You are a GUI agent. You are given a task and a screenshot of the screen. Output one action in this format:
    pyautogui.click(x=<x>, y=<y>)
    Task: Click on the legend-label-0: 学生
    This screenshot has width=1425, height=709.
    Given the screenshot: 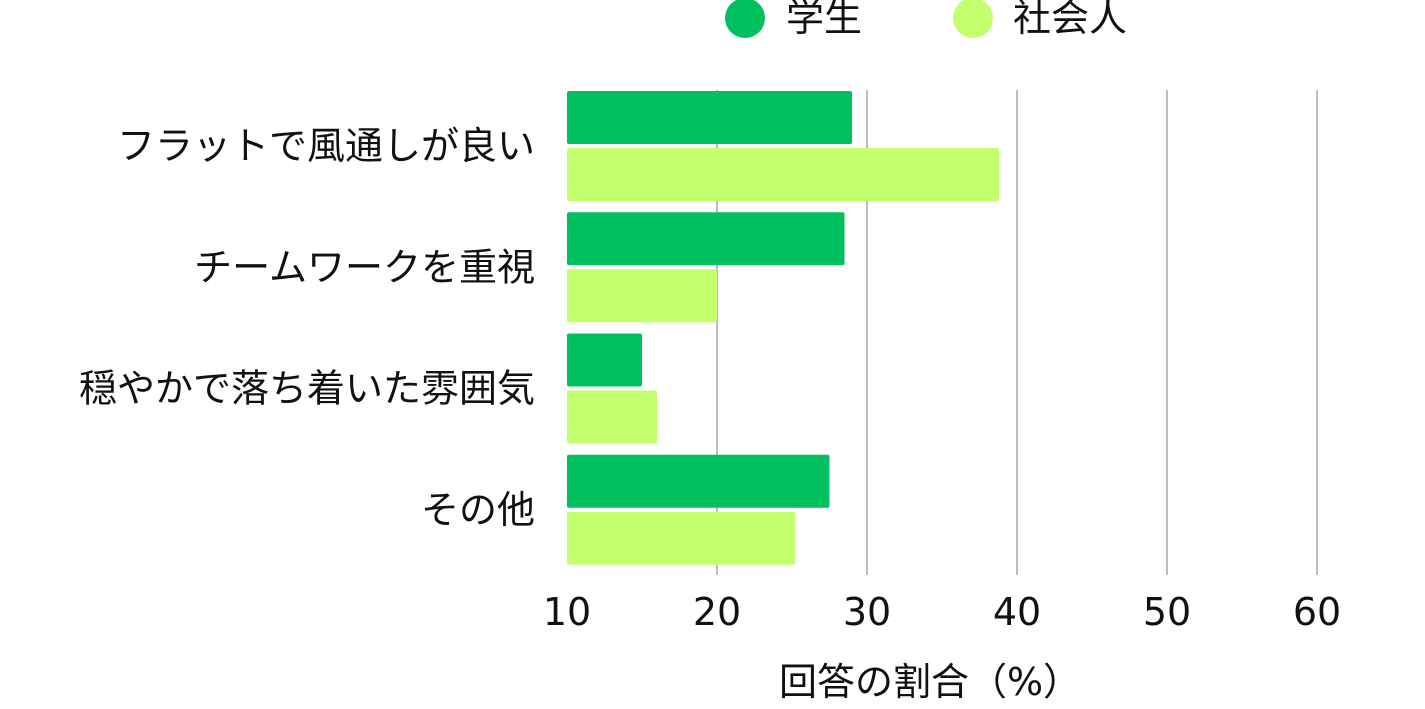 What is the action you would take?
    pyautogui.click(x=824, y=20)
    